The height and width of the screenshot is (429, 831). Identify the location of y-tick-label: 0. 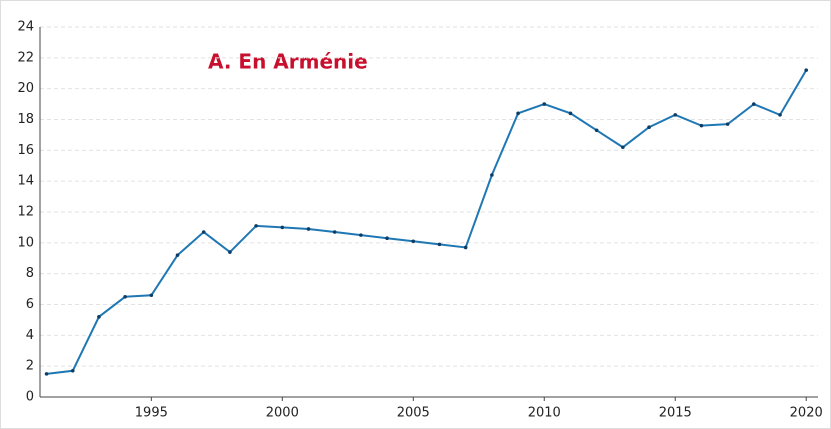
(30, 397).